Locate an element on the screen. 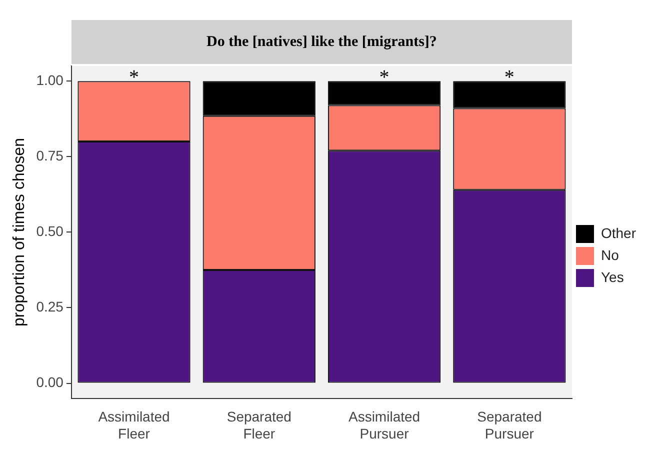 The image size is (654, 450). y-axis-title: proportion of times chosen is located at coordinates (19, 232).